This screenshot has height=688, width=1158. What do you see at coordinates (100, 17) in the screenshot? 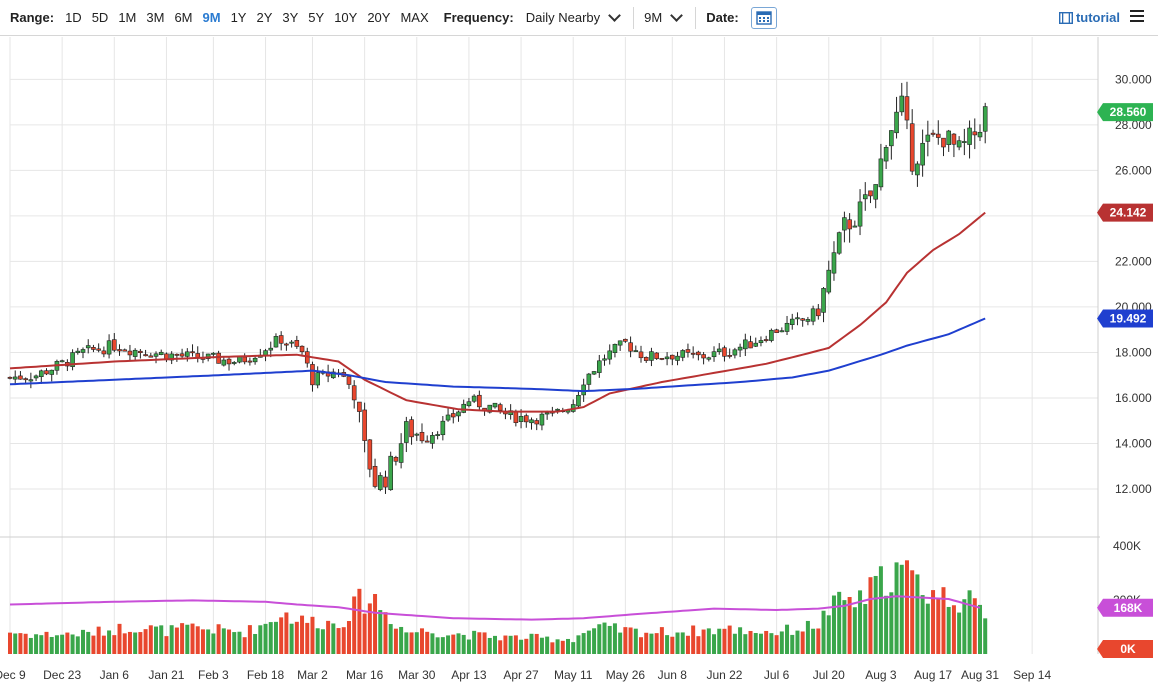
I see `range-button-5d: 5D` at bounding box center [100, 17].